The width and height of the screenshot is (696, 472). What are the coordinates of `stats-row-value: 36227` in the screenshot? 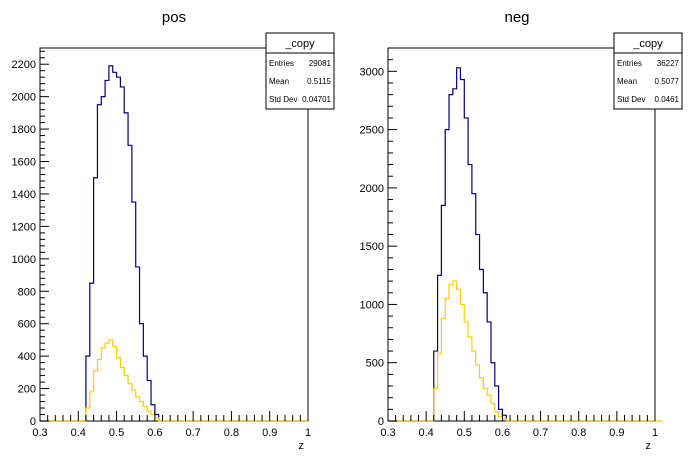 It's located at (668, 63).